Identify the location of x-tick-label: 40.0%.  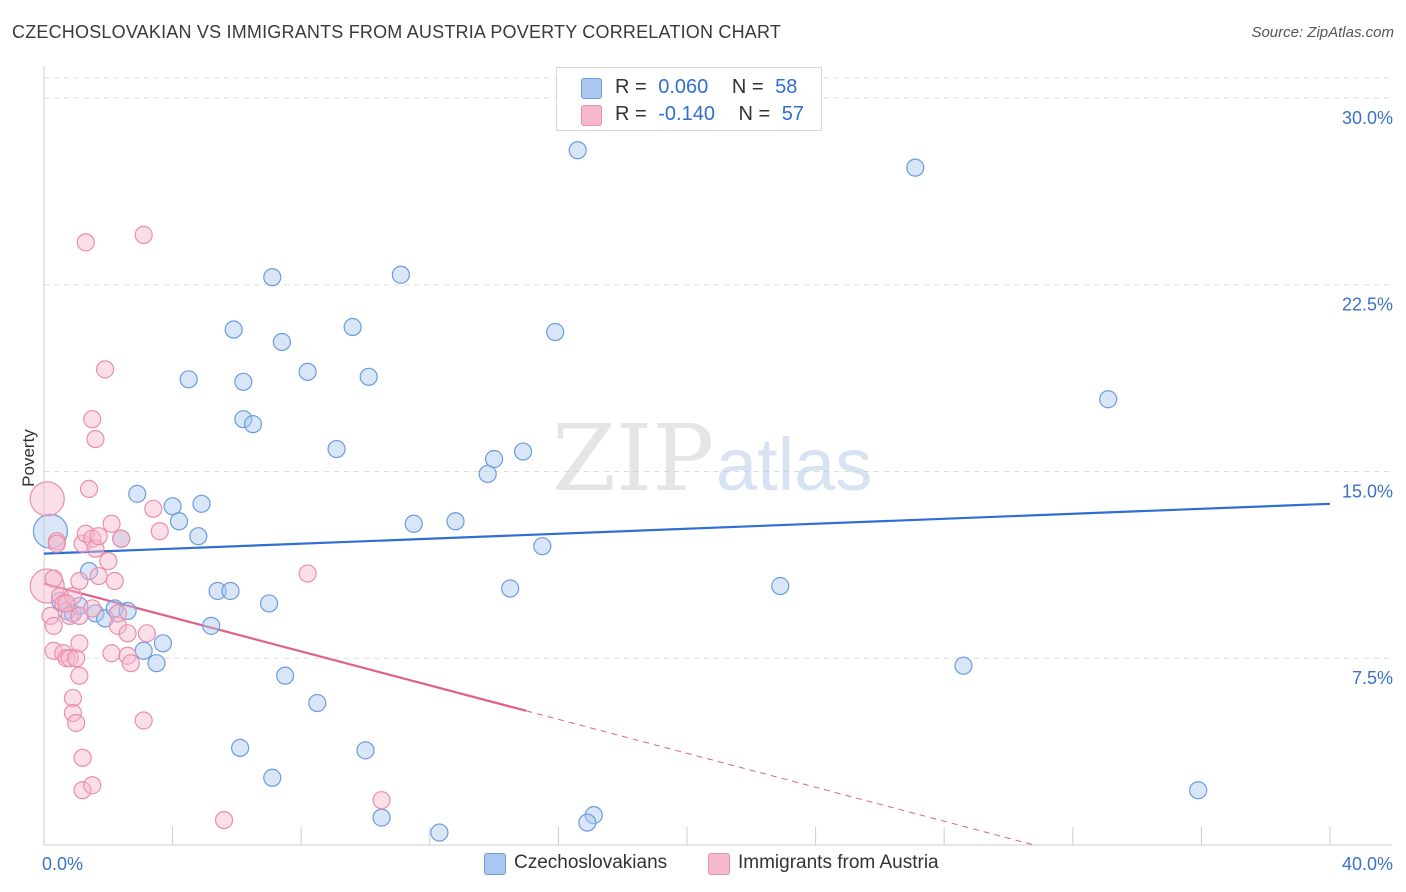
(1367, 864).